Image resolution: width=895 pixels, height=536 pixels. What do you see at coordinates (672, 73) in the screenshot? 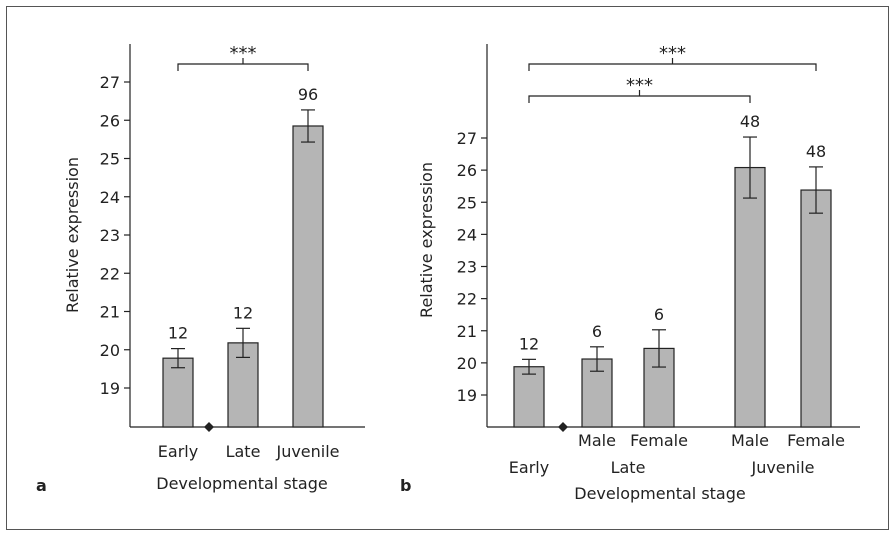
I see `panel-b-significance: *** ***` at bounding box center [672, 73].